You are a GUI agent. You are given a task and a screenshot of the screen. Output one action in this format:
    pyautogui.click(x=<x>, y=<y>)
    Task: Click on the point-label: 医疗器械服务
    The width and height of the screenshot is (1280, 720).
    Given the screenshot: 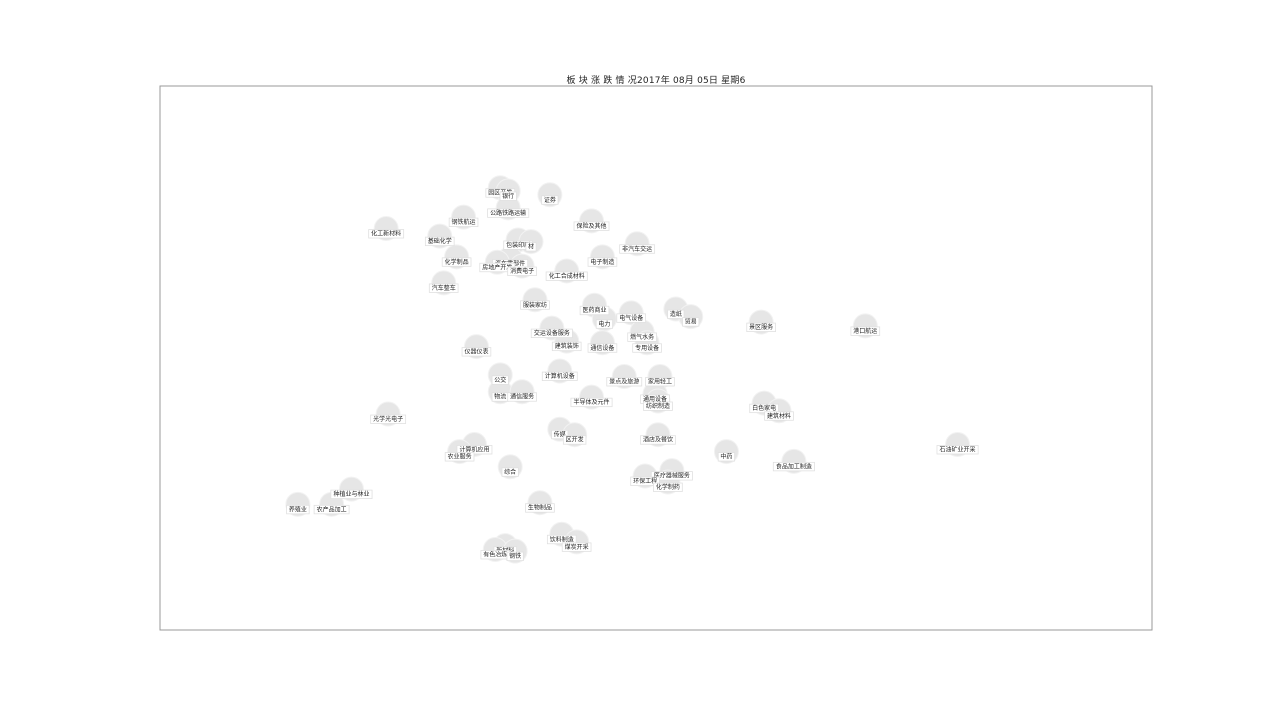 What is the action you would take?
    pyautogui.click(x=672, y=476)
    